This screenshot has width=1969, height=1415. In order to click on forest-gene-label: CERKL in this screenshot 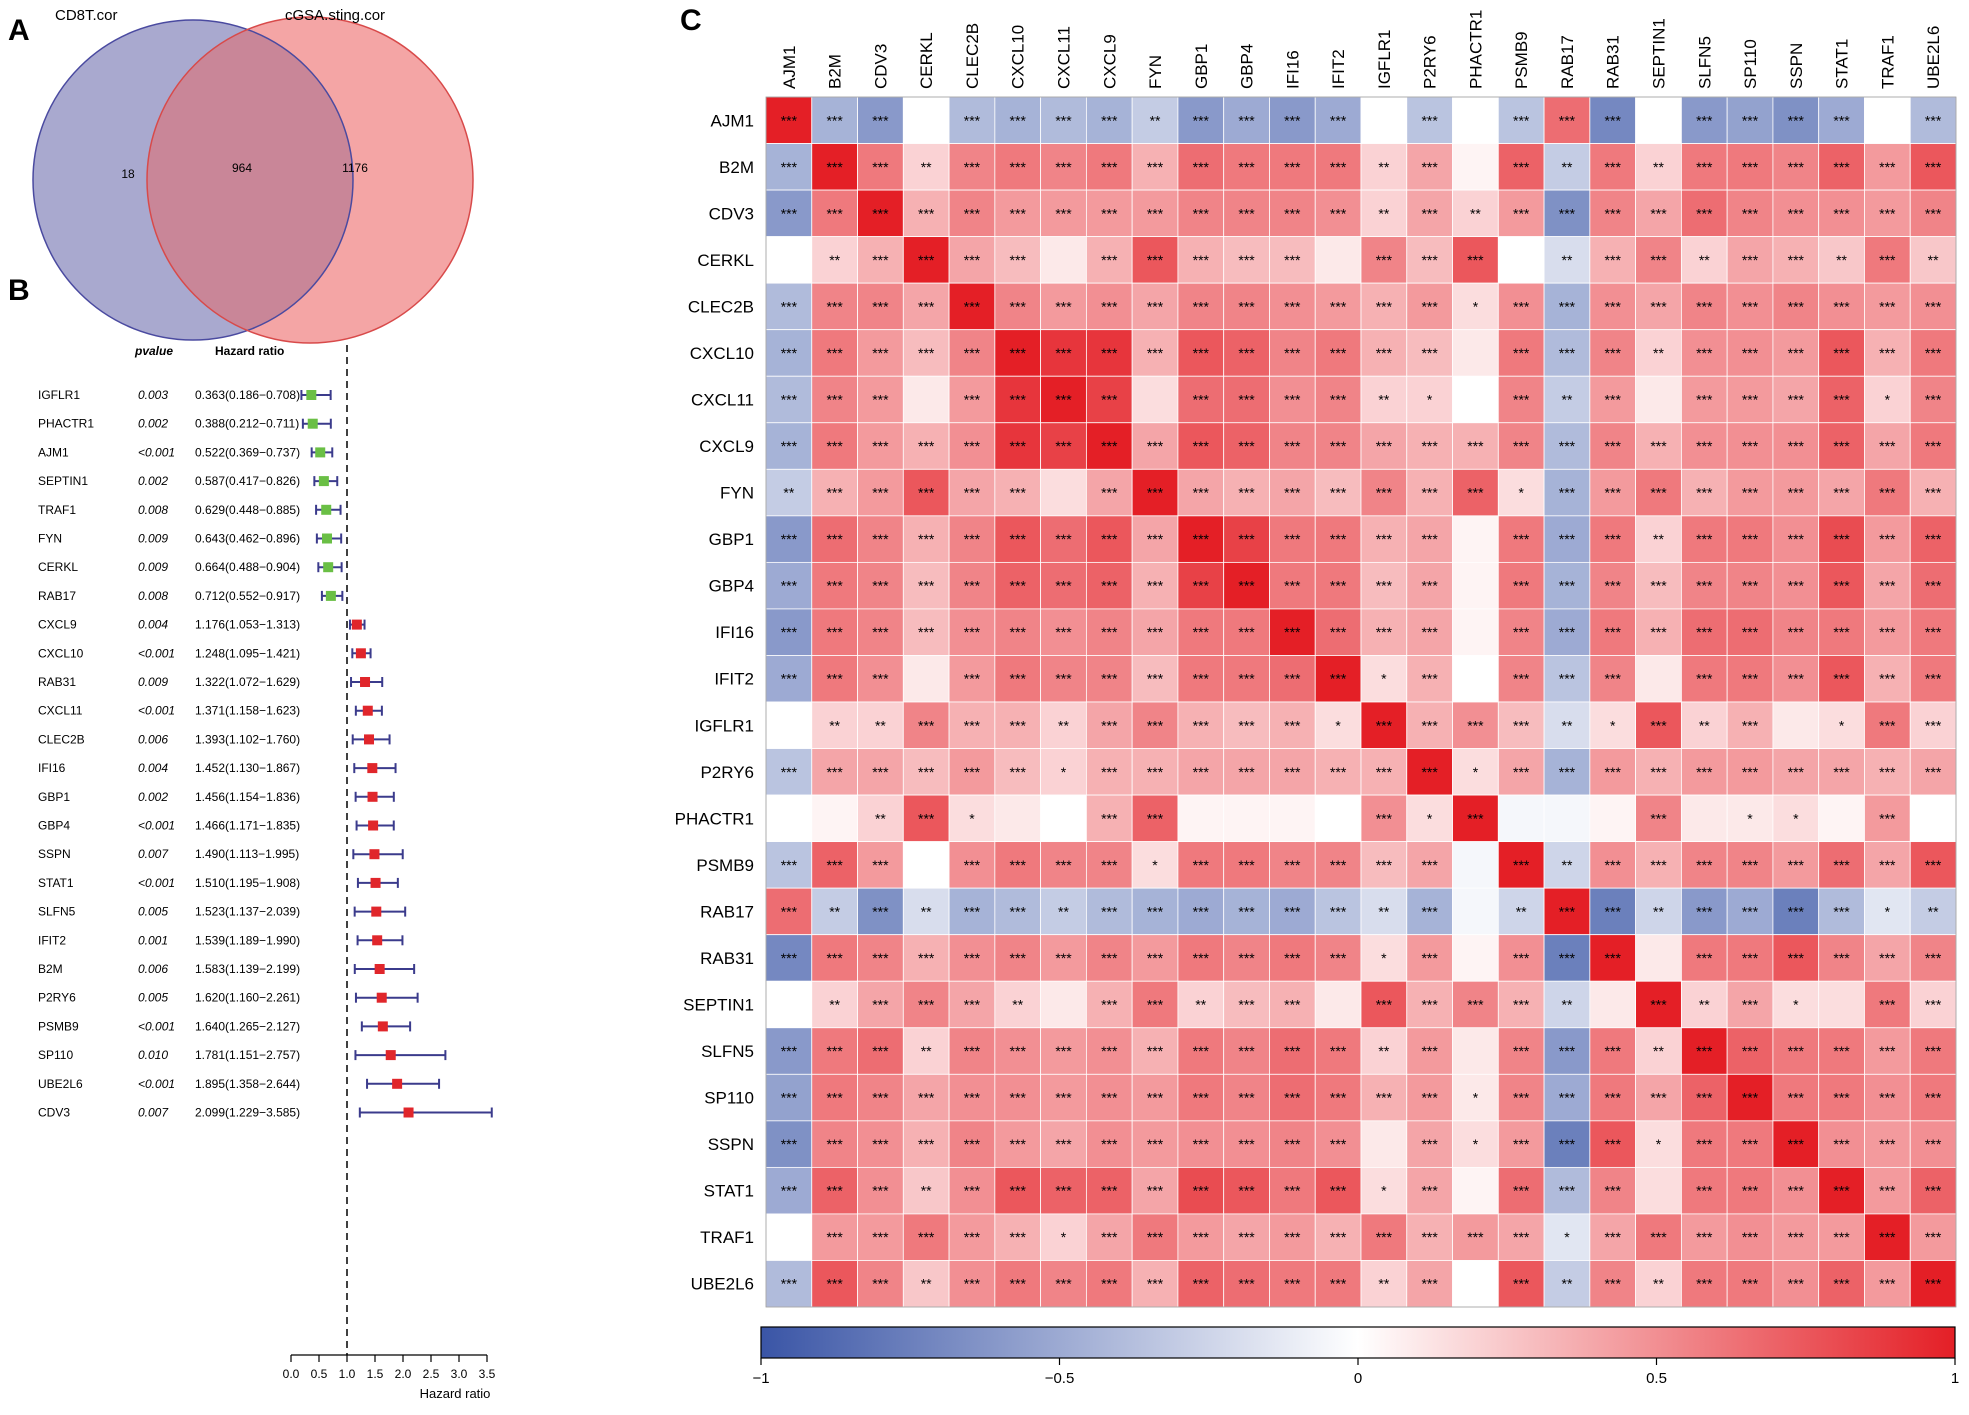, I will do `click(58, 567)`.